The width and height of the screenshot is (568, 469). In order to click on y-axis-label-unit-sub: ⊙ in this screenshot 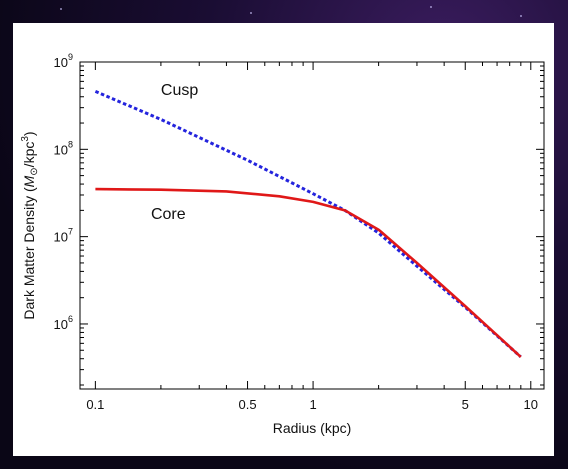, I will do `click(34, 171)`.